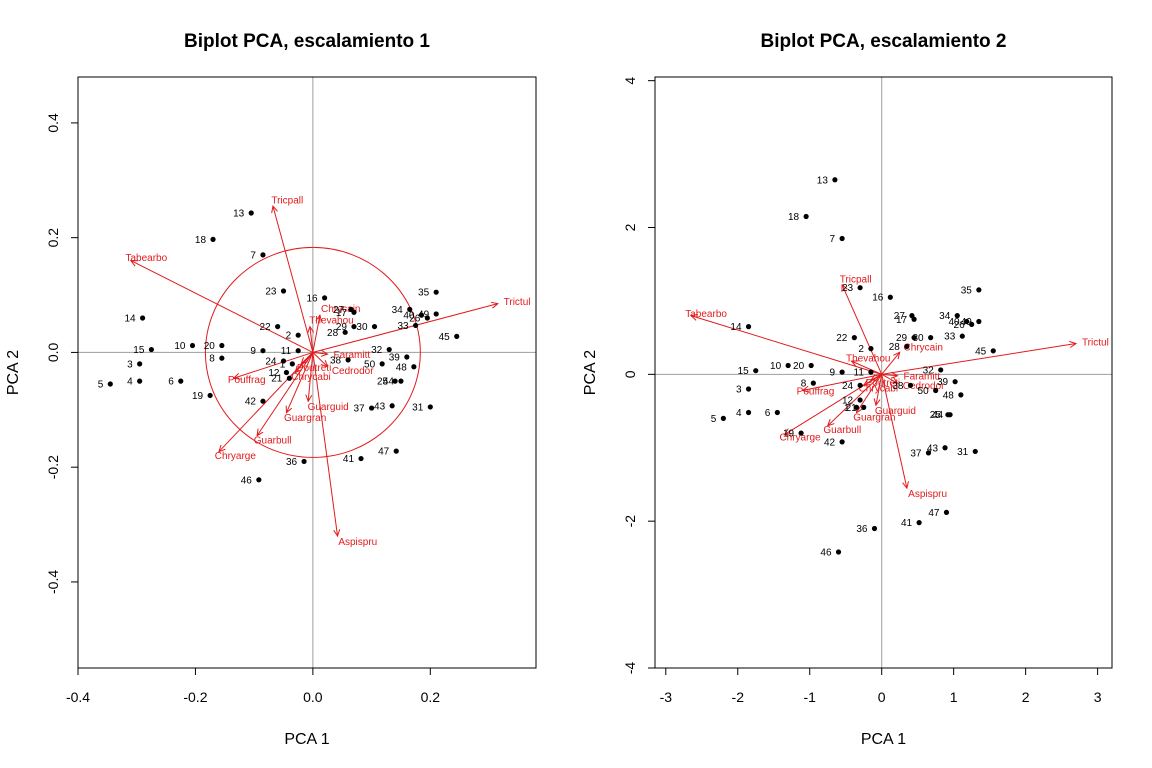 The width and height of the screenshot is (1152, 768). I want to click on y-axis-label: PCA 2, so click(13, 372).